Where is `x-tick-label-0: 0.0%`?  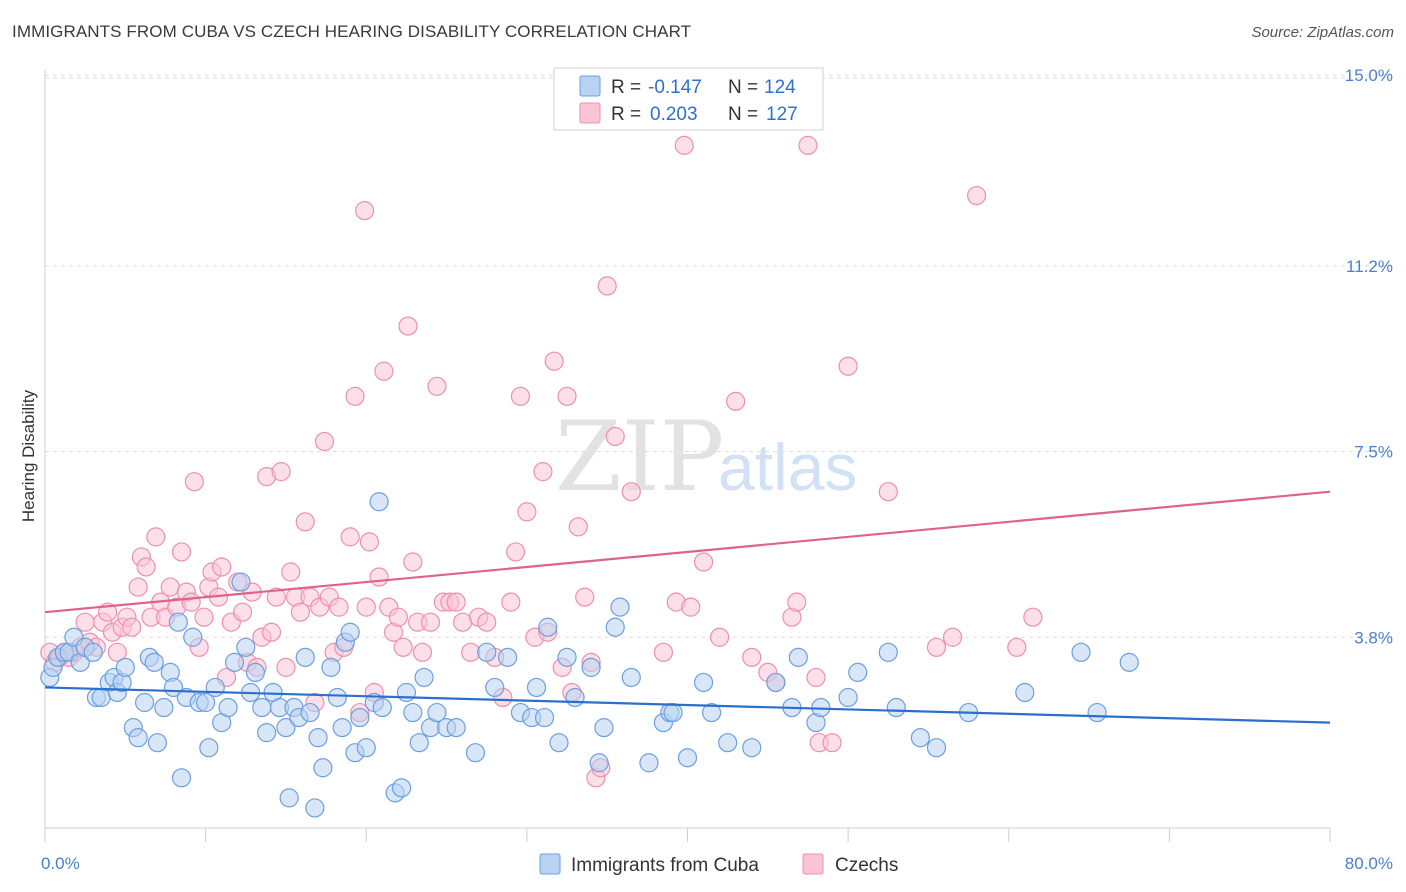
x-tick-label-0: 0.0% is located at coordinates (60, 863).